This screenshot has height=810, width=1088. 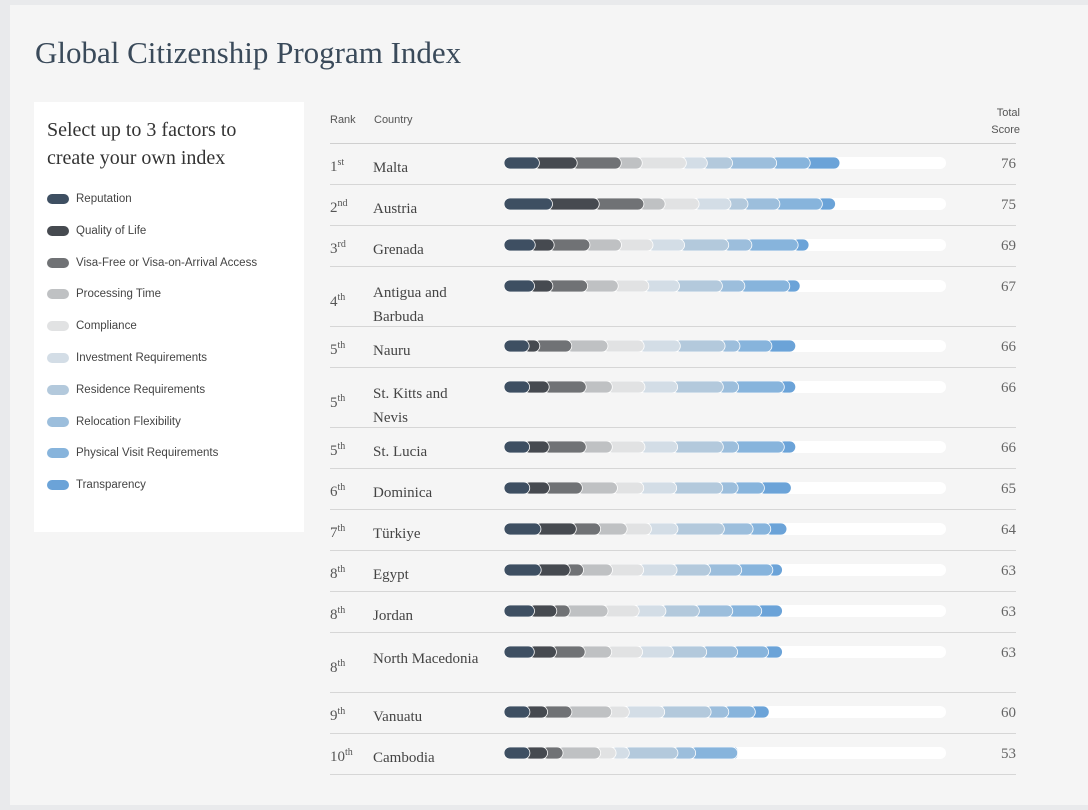 What do you see at coordinates (1008, 713) in the screenshot?
I see `total-score: 60` at bounding box center [1008, 713].